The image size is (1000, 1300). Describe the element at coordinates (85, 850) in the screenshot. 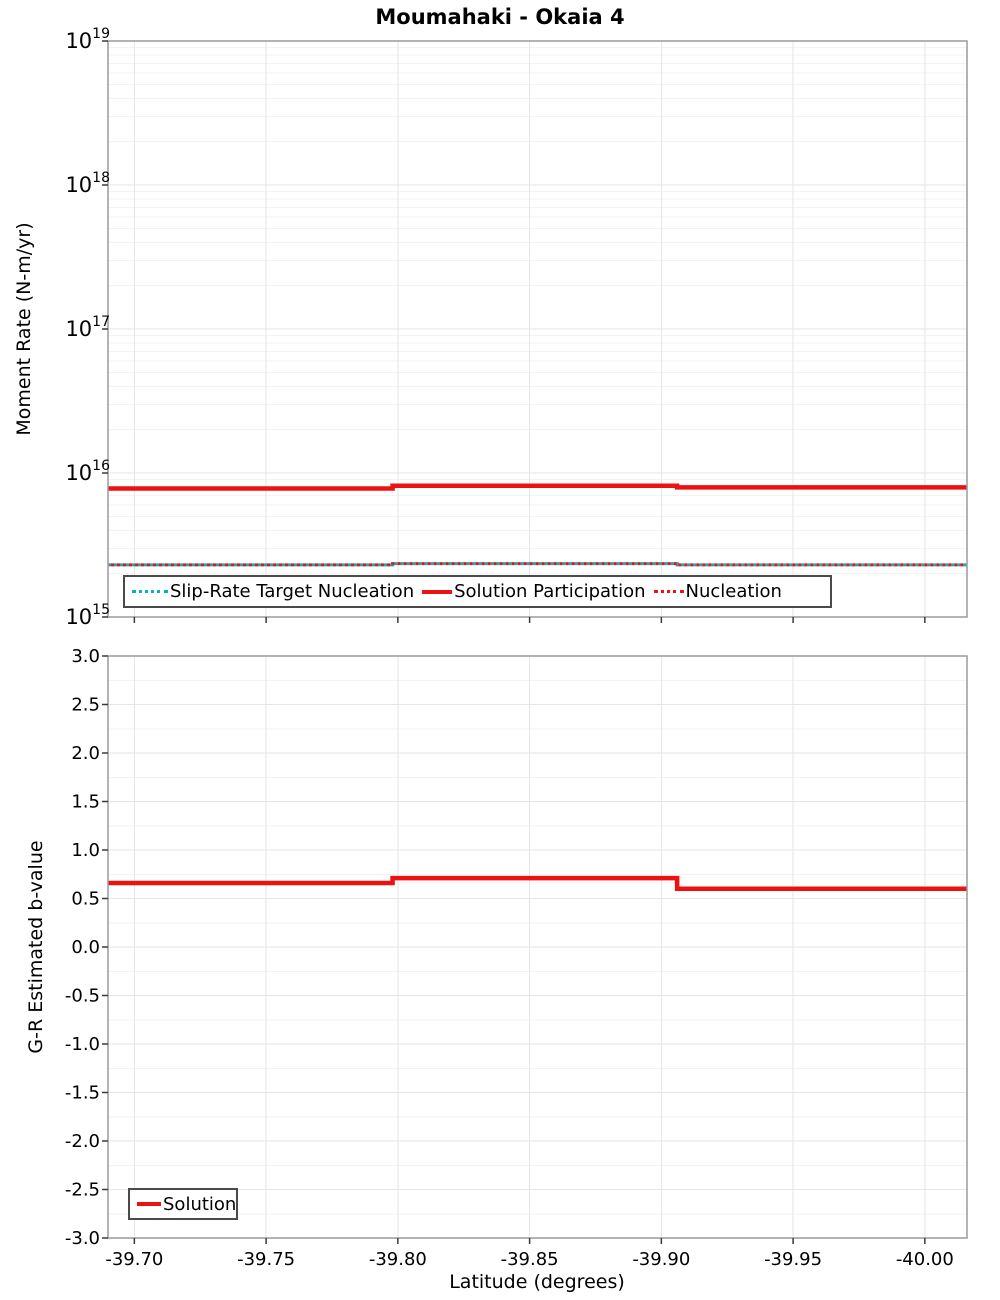

I see `tick-label: 1.0` at that location.